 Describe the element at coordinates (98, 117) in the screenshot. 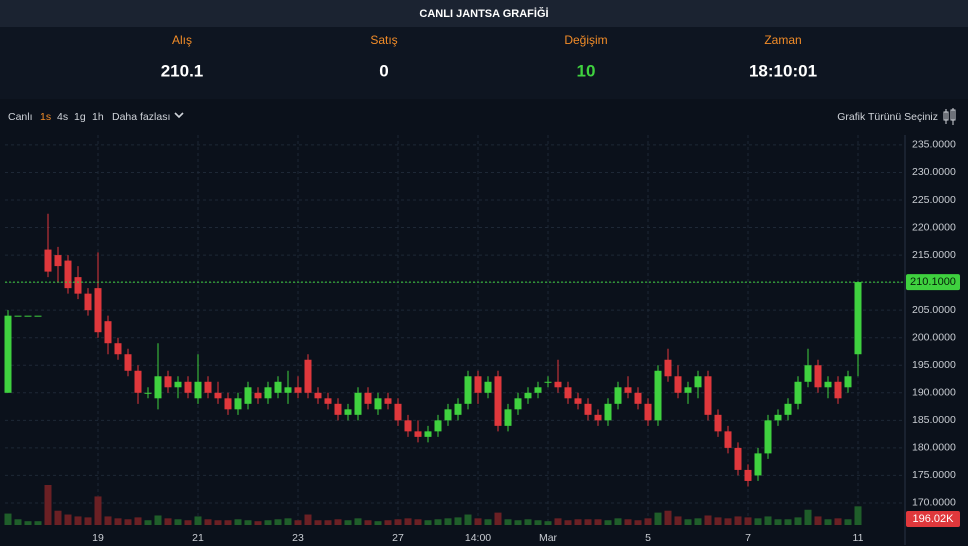

I see `toolbar-item: 1h` at that location.